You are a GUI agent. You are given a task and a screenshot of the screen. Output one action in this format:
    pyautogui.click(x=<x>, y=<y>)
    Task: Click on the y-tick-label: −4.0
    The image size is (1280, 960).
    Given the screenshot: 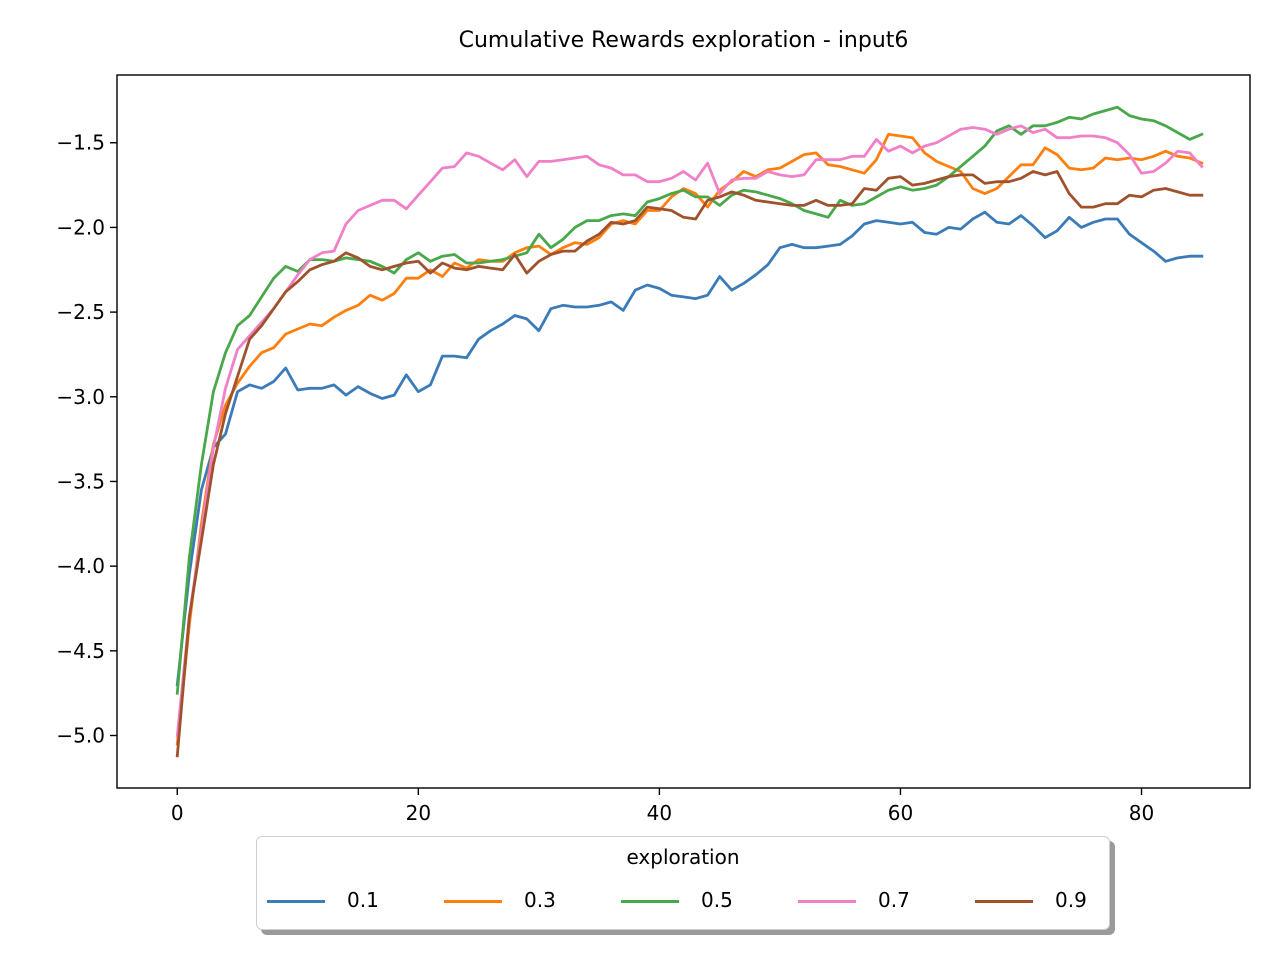 What is the action you would take?
    pyautogui.click(x=80, y=566)
    